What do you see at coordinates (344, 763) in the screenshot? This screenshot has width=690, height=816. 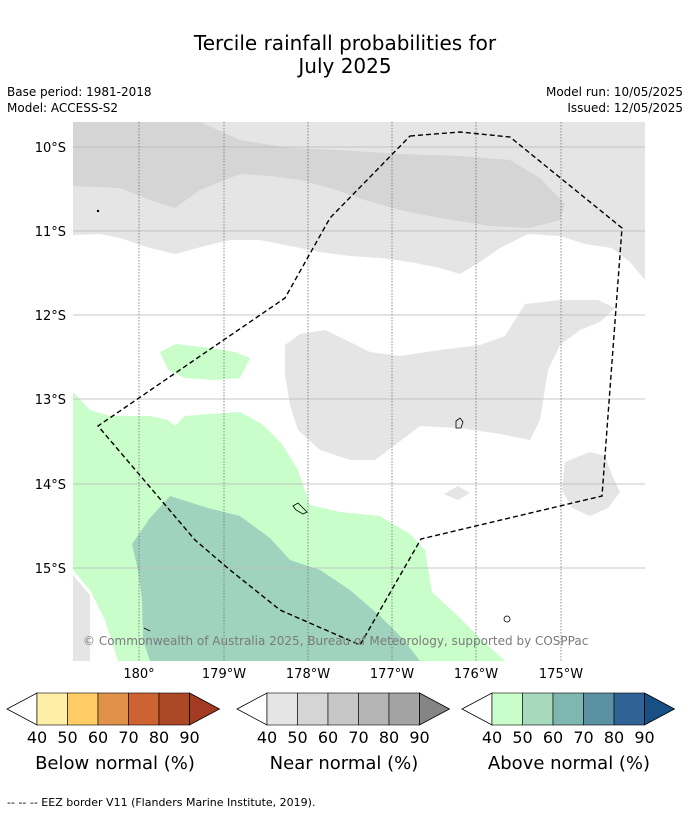 I see `colorbar-title-near: Near normal (%)` at bounding box center [344, 763].